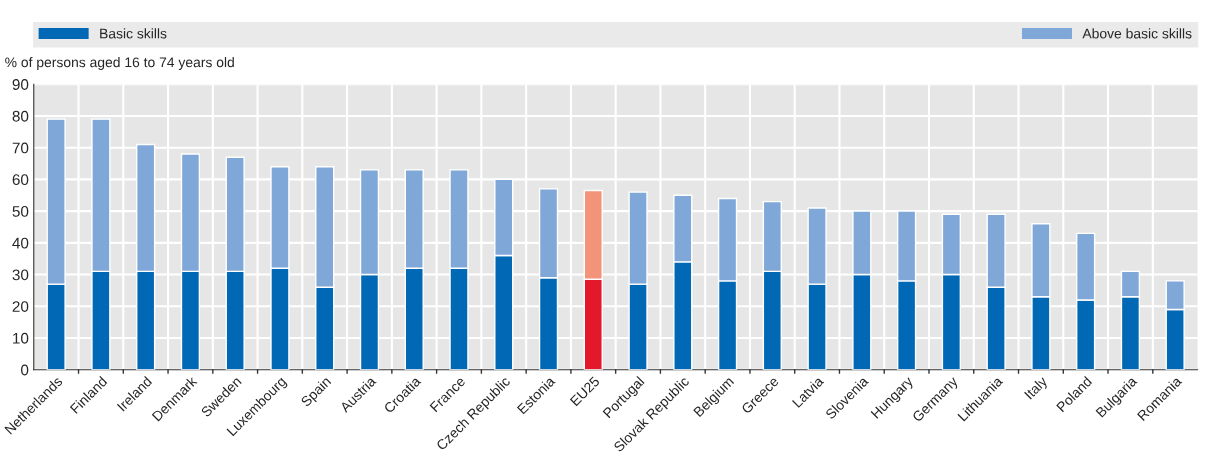  I want to click on y-tick-label: 50, so click(20, 211).